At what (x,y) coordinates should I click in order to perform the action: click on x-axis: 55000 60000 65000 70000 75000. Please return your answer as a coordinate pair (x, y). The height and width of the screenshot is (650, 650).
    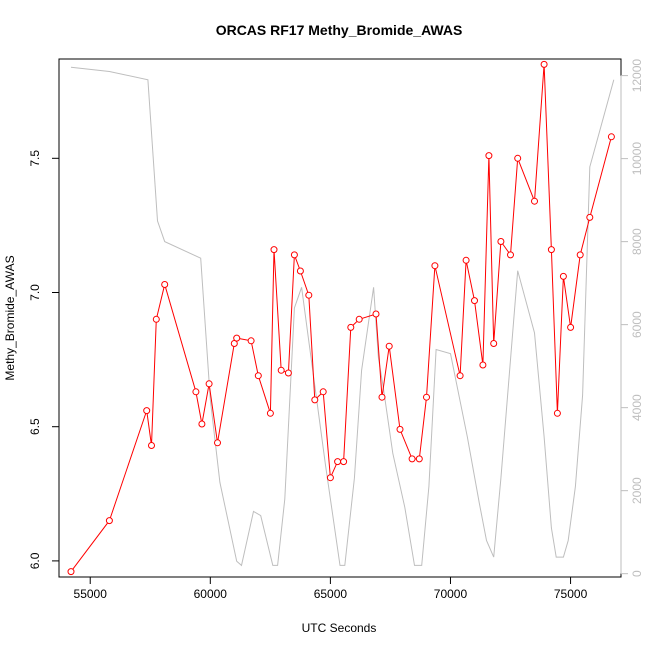
    Looking at the image, I should click on (331, 588).